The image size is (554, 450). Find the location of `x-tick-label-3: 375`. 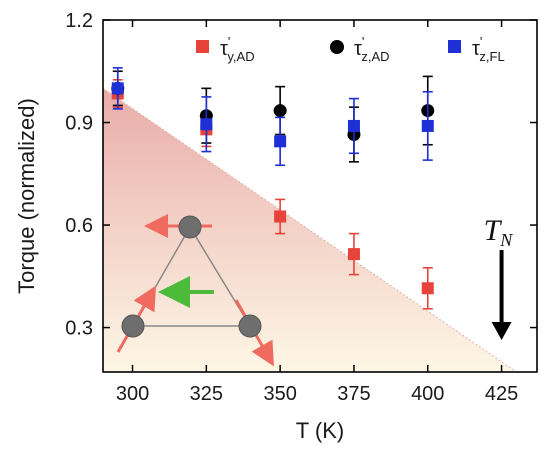

x-tick-label-3: 375 is located at coordinates (353, 394).